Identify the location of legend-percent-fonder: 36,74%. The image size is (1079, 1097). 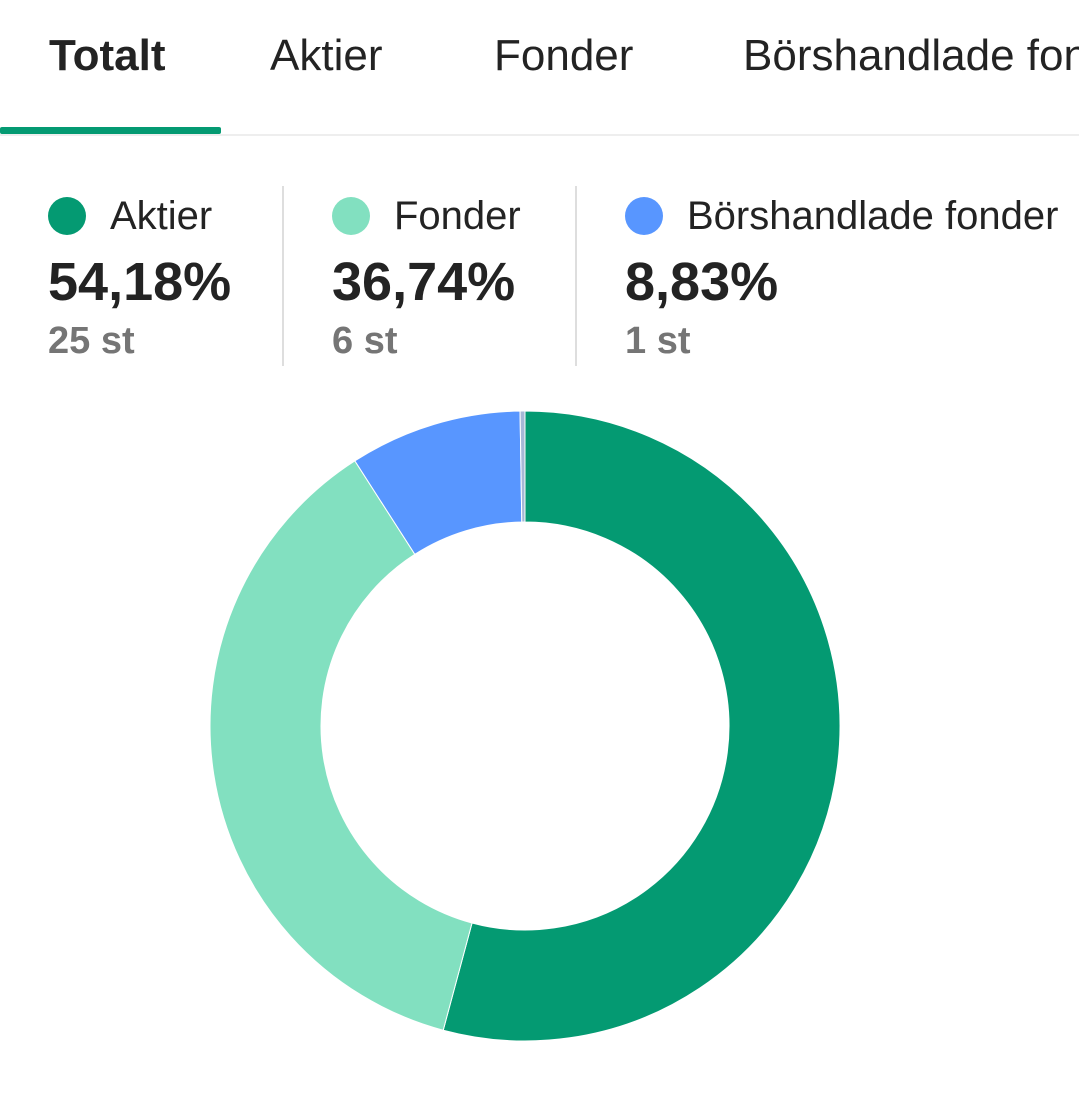
(424, 282).